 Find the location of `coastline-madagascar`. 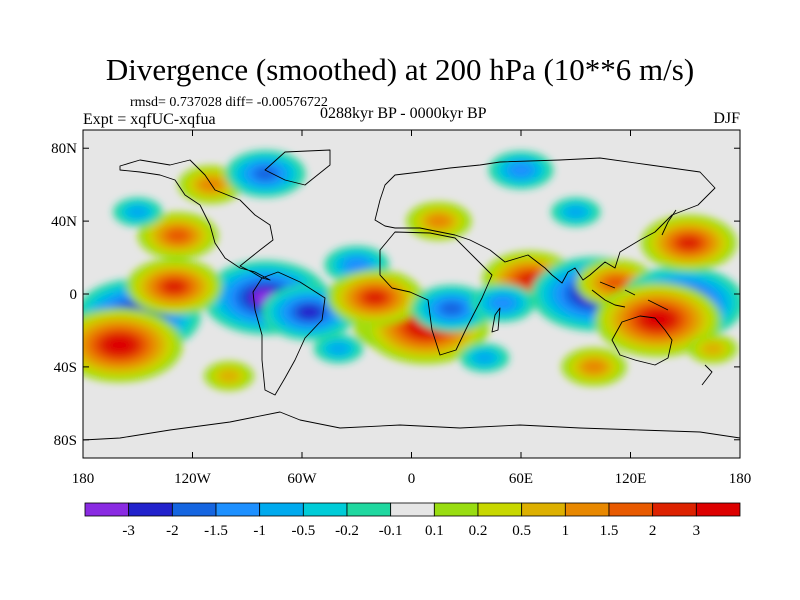

coastline-madagascar is located at coordinates (496, 320).